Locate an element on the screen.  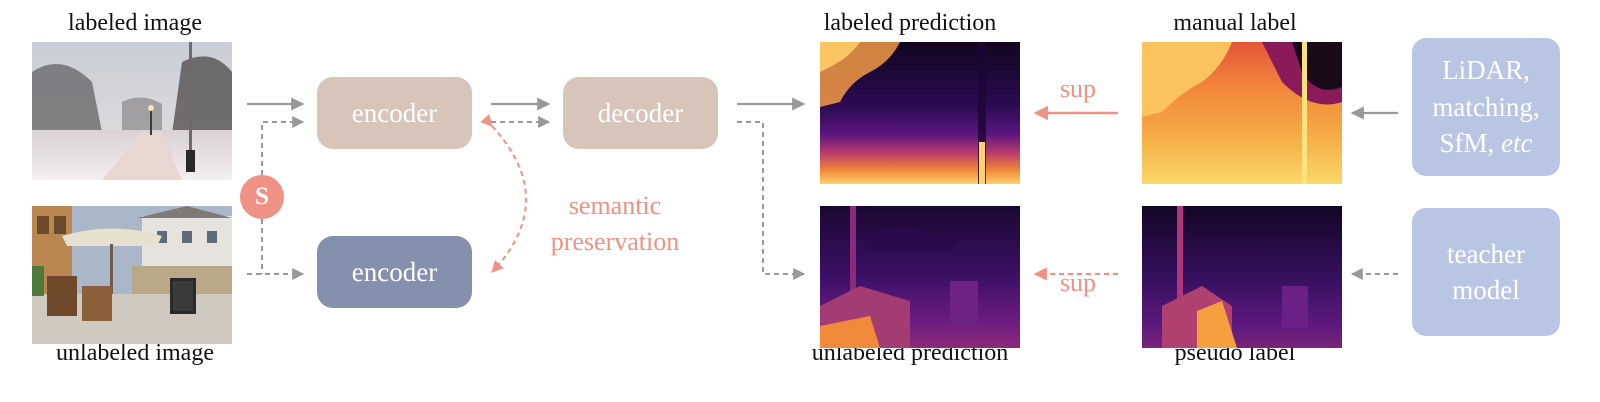
teacher-line-1: teacher is located at coordinates (1486, 253).